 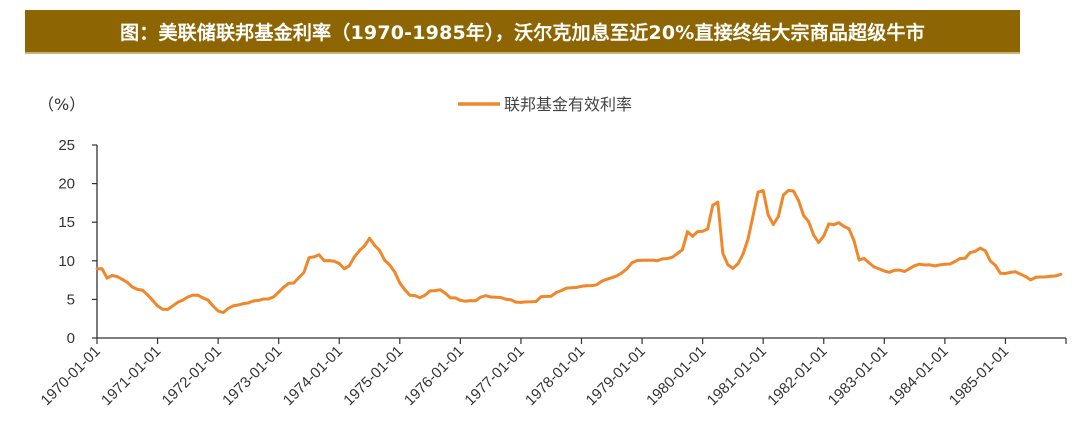 What do you see at coordinates (373, 376) in the screenshot?
I see `x-tick-label: 1975-01-01` at bounding box center [373, 376].